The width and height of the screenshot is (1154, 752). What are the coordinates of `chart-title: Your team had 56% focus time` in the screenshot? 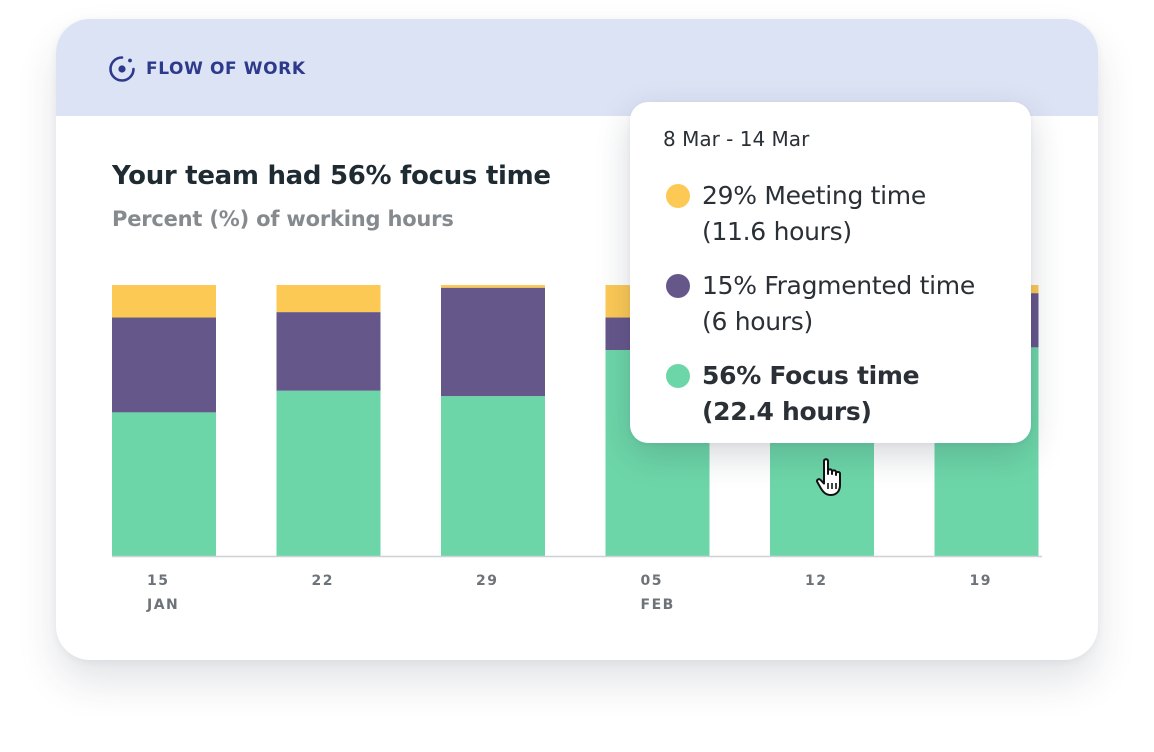 It's located at (331, 176).